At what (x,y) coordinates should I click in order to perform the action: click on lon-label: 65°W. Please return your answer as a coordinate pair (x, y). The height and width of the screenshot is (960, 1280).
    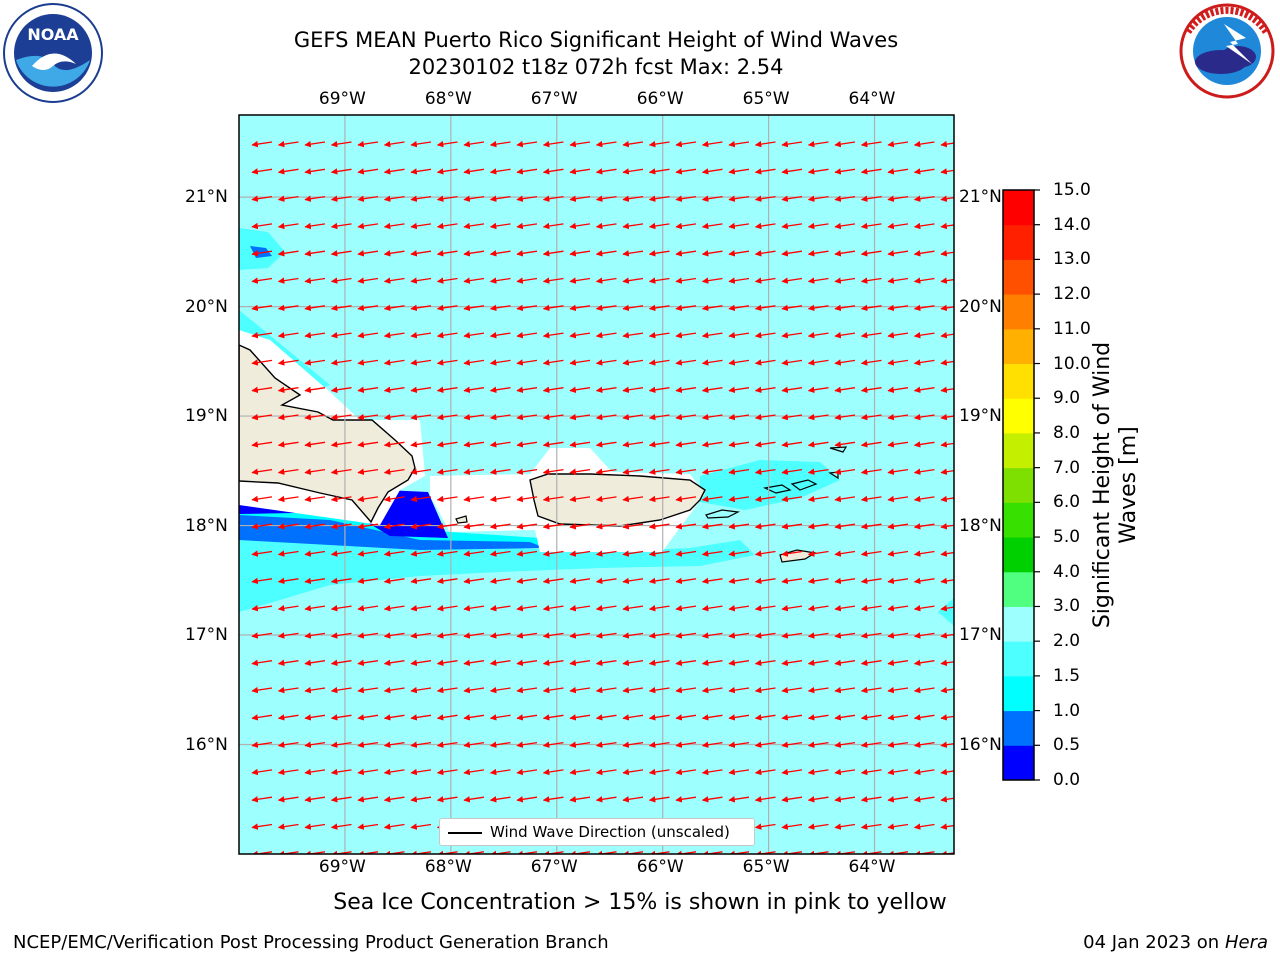
    Looking at the image, I should click on (766, 99).